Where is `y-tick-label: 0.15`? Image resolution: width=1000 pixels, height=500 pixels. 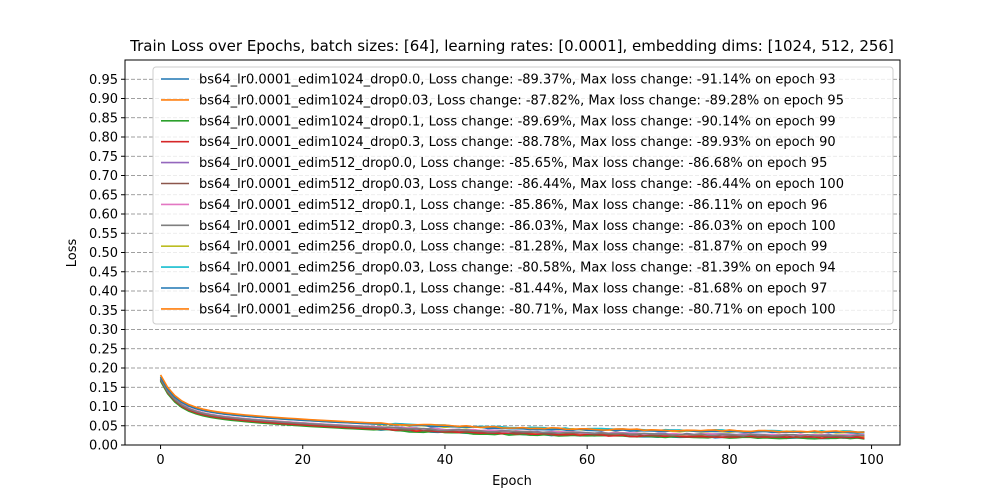
y-tick-label: 0.15 is located at coordinates (103, 388).